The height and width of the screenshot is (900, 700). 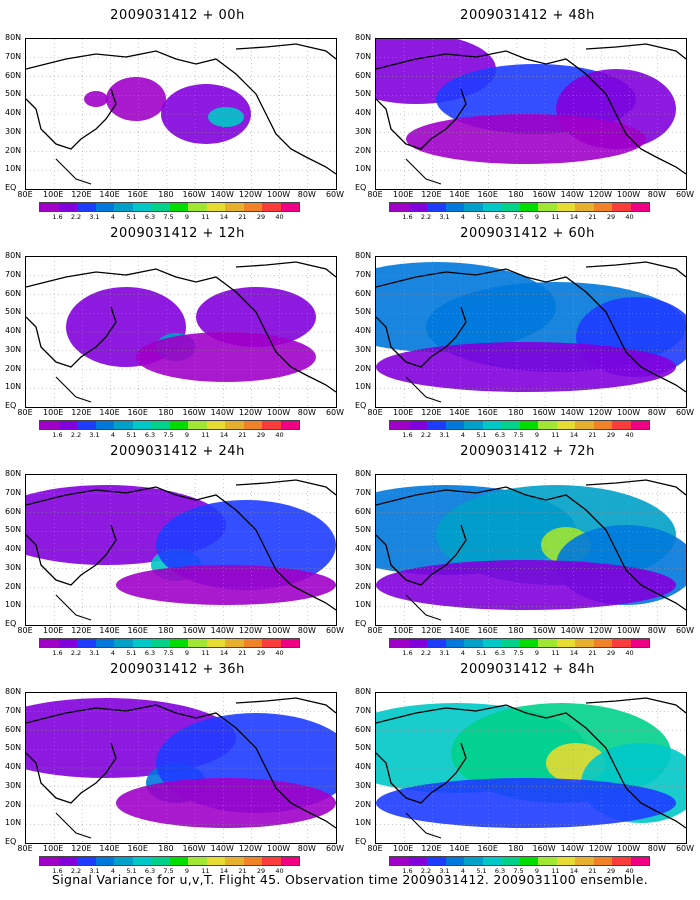 I want to click on latitude-label: 10N, so click(x=13, y=823).